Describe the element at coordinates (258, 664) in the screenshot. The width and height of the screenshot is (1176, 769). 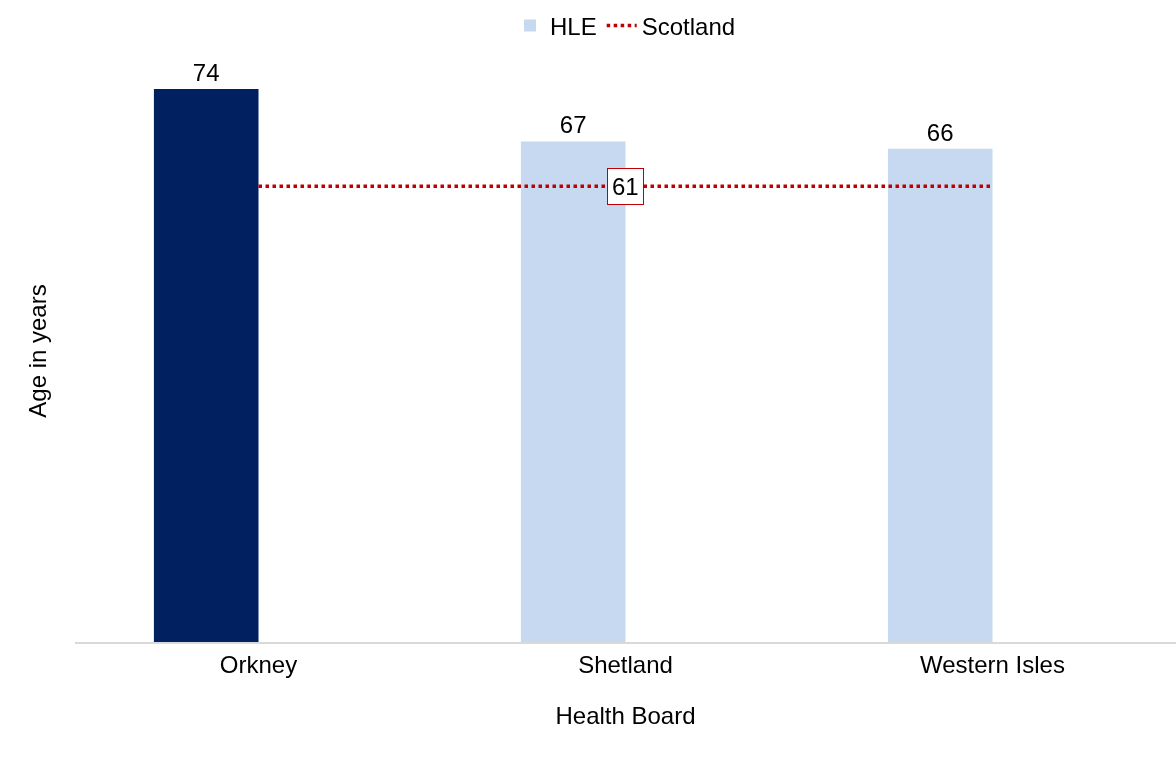
I see `x-tick-label: Orkney` at that location.